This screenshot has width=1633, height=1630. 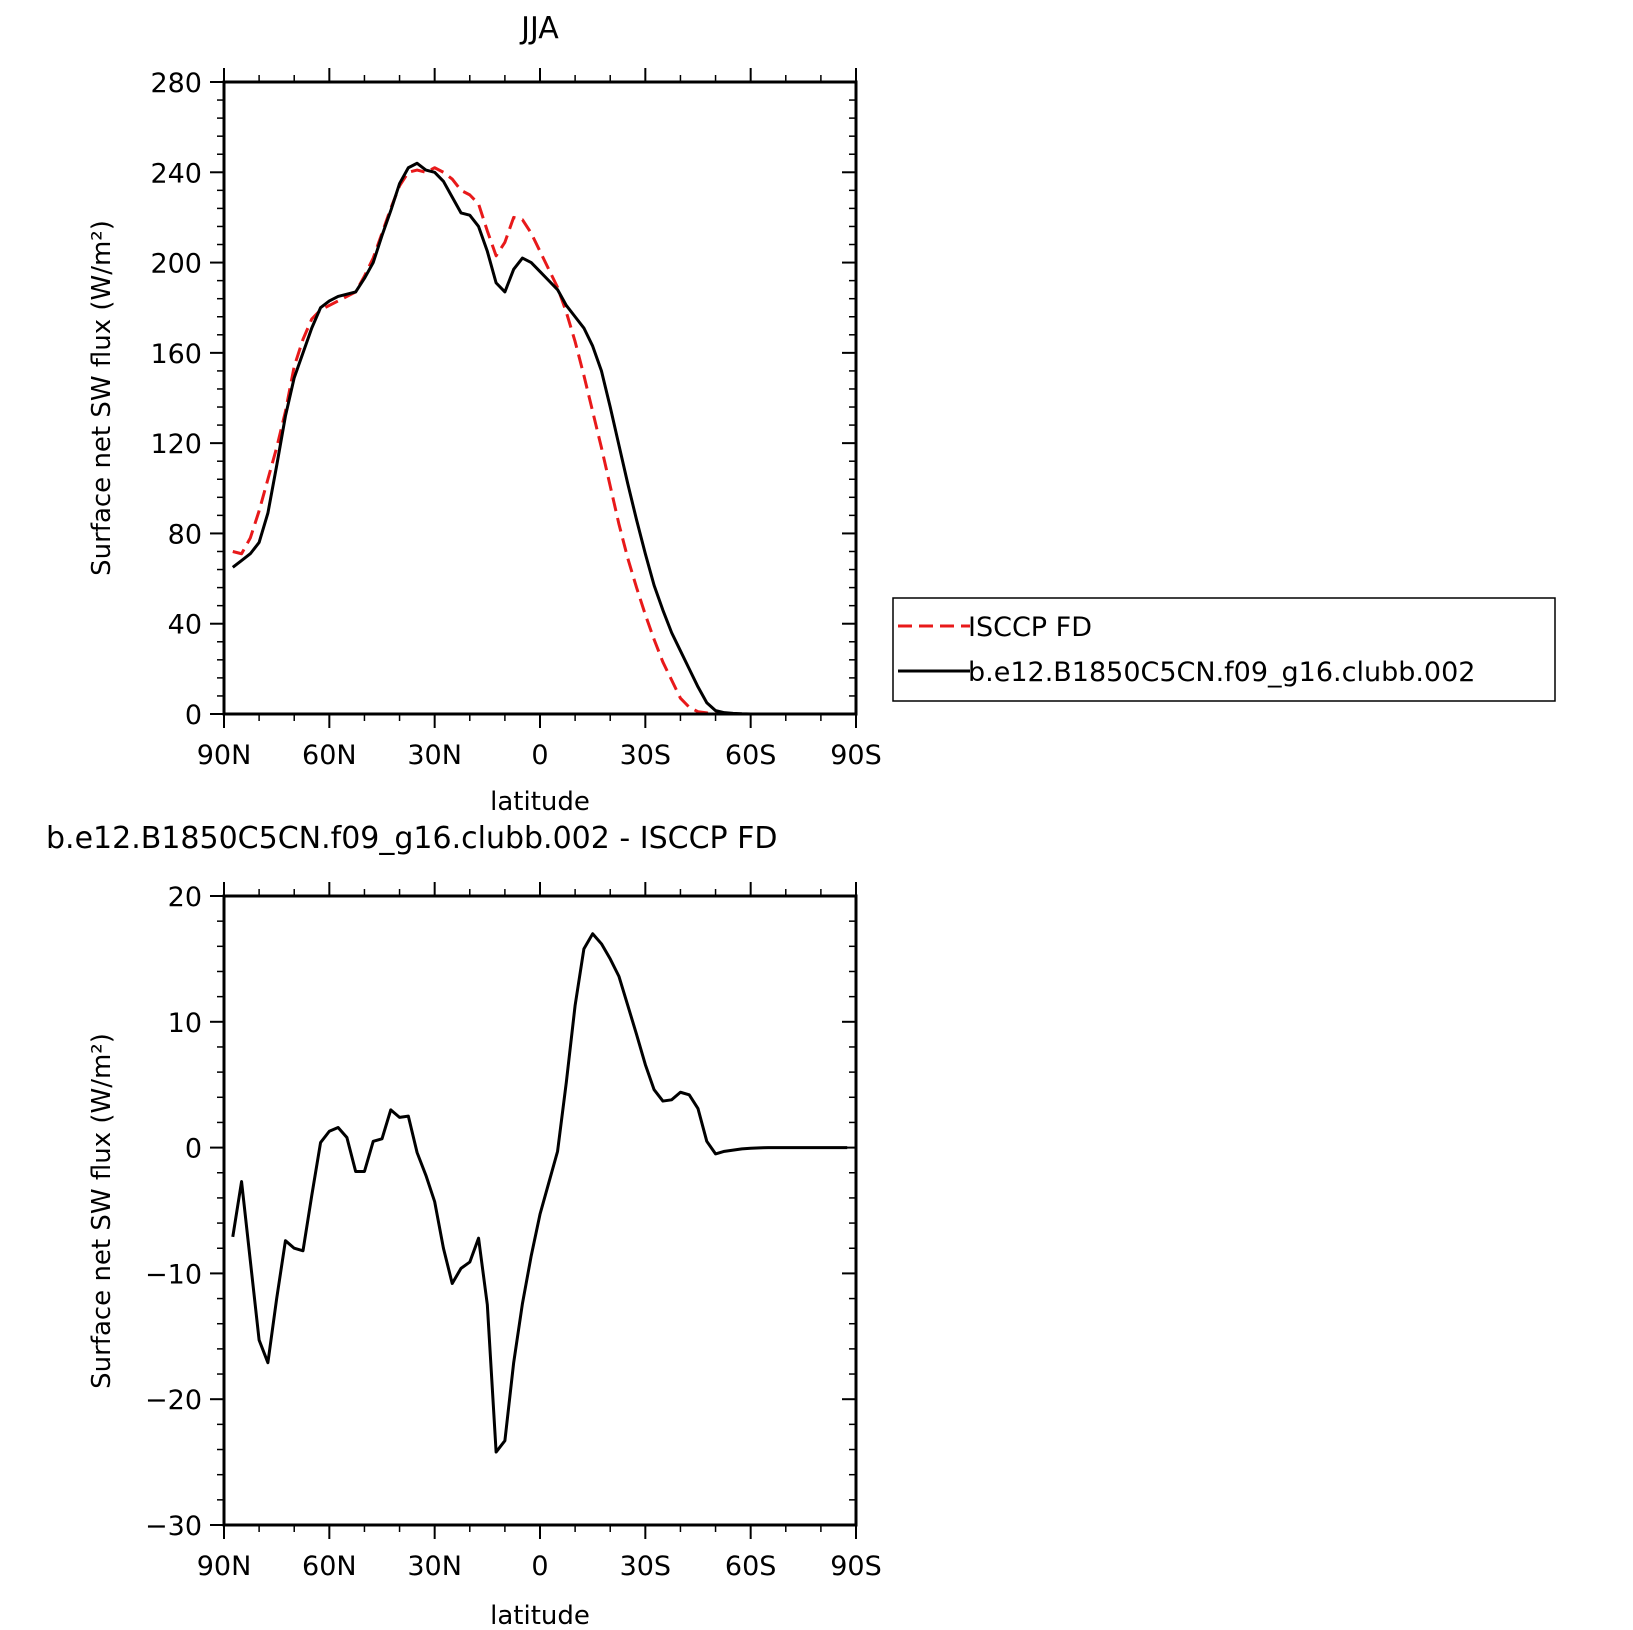 I want to click on bottom-x-tick-label: 60N, so click(x=329, y=1566).